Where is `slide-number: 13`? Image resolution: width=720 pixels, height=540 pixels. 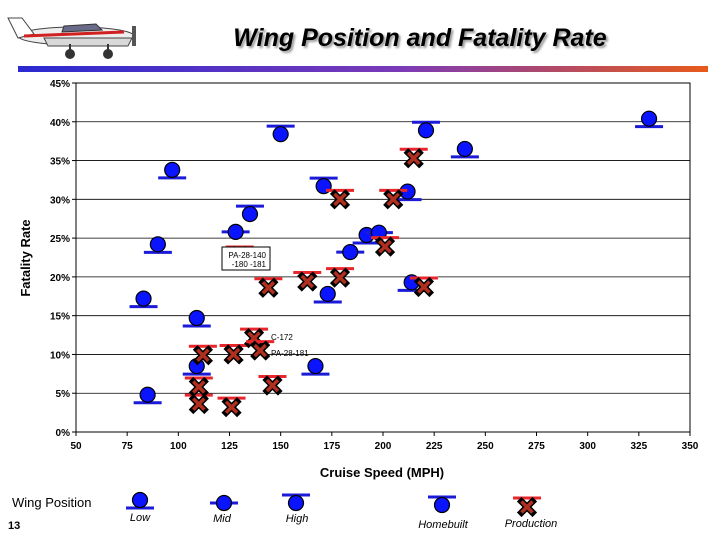 slide-number: 13 is located at coordinates (14, 526).